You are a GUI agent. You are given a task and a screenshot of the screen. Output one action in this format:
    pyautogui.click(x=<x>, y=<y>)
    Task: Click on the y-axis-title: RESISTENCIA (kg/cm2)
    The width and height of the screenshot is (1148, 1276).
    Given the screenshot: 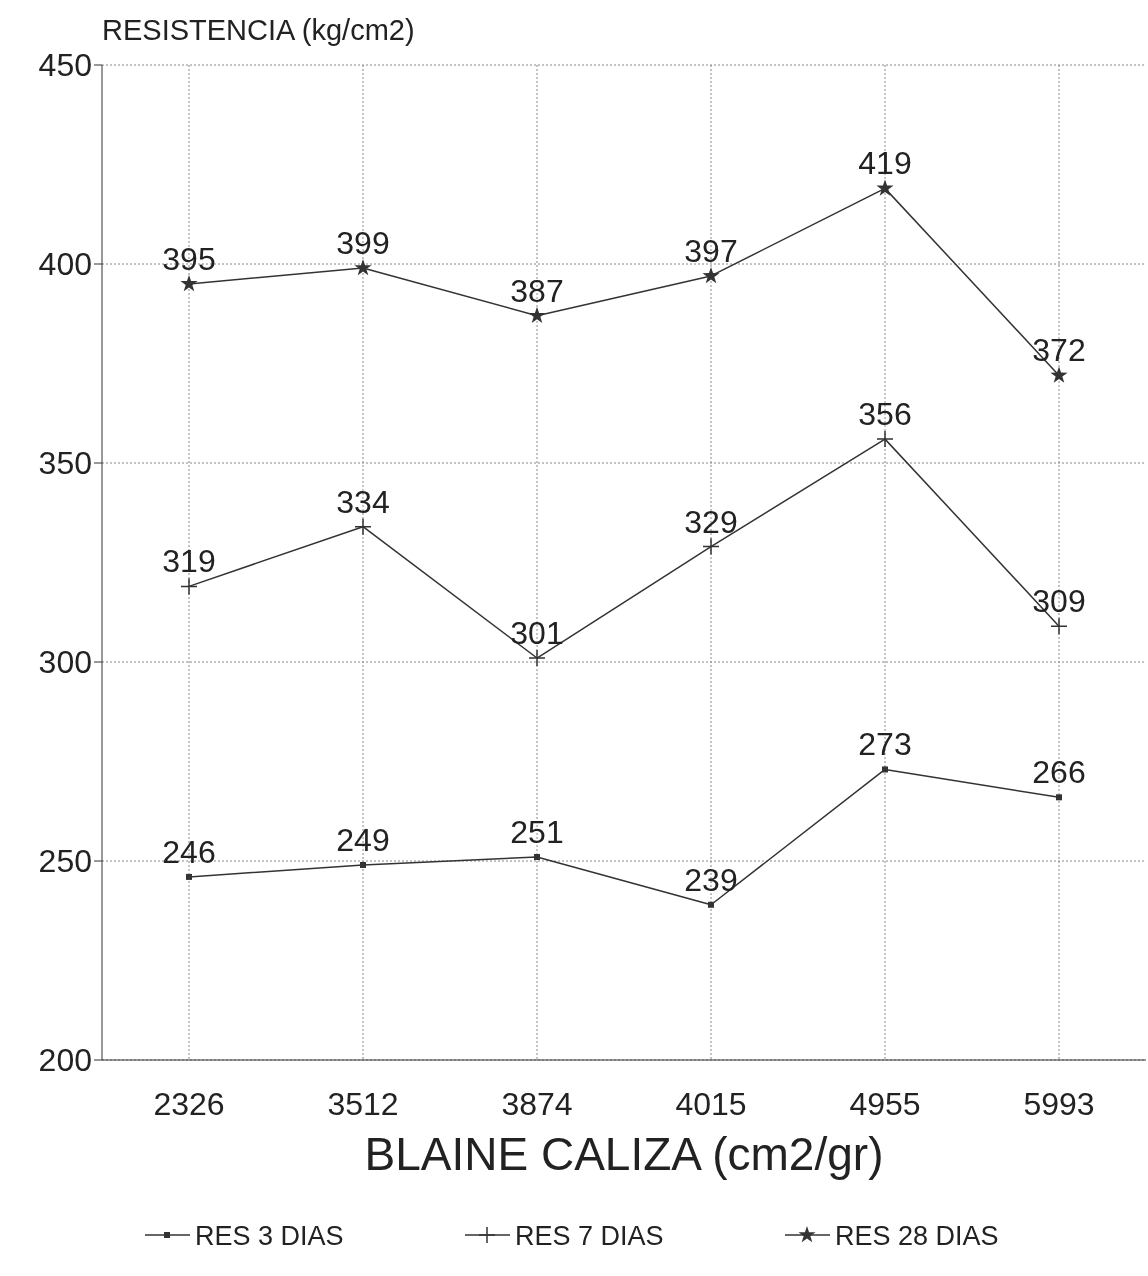 What is the action you would take?
    pyautogui.click(x=258, y=30)
    